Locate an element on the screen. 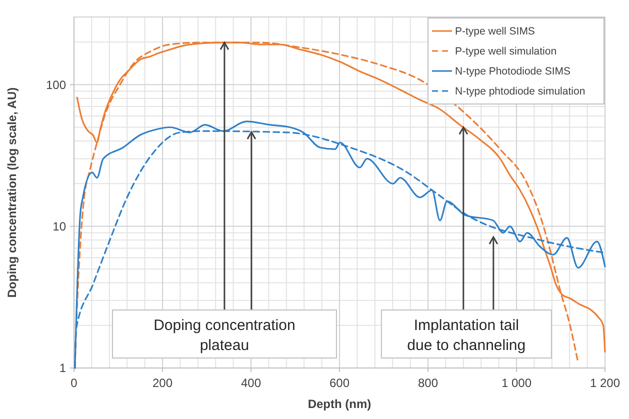  x-tick-label: 200 is located at coordinates (162, 383).